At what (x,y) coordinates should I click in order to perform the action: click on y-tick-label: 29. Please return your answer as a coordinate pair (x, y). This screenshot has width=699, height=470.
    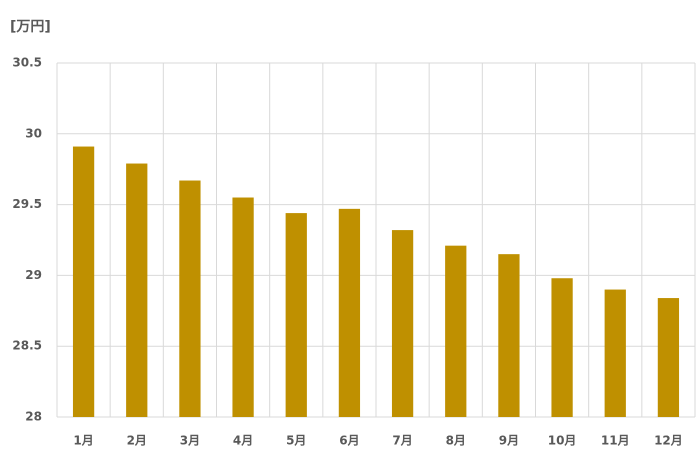
    Looking at the image, I should click on (33, 275).